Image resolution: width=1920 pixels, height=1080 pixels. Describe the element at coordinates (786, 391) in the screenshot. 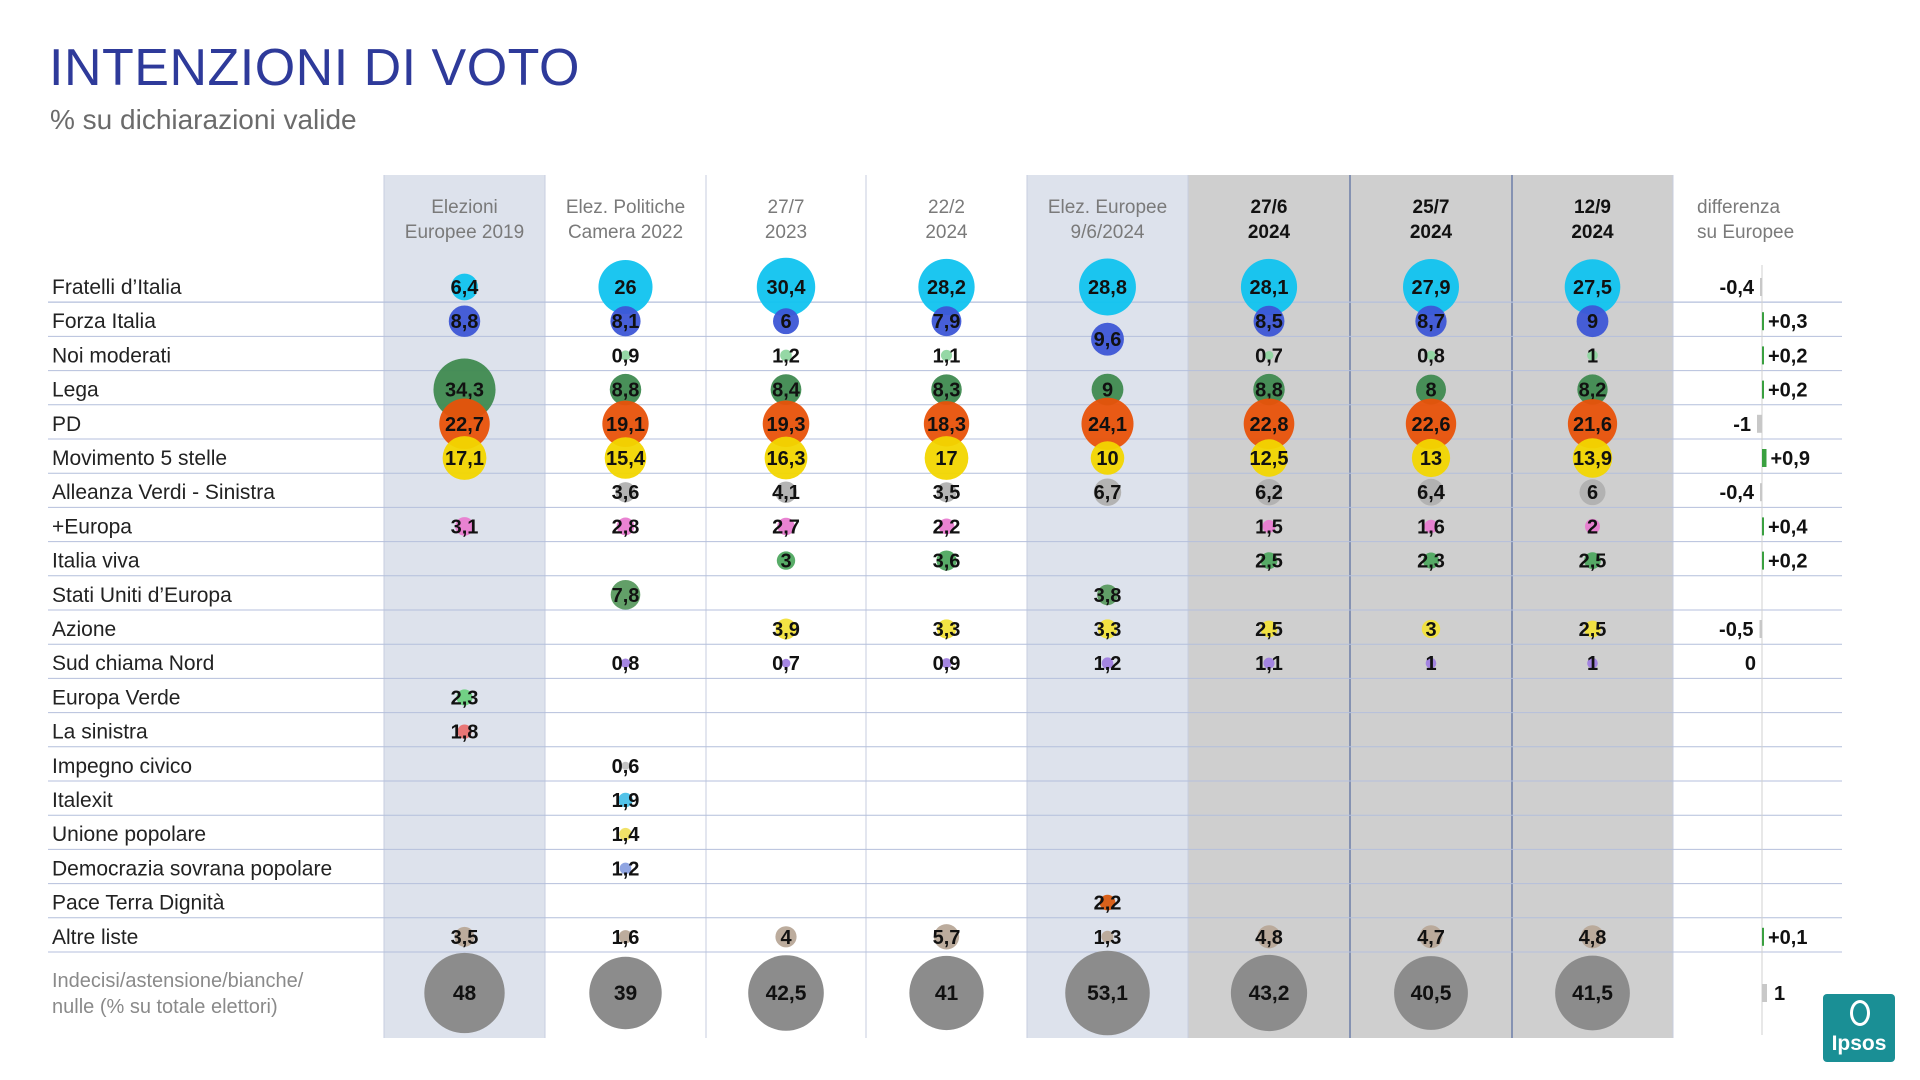

I see `value-label: 8,4` at that location.